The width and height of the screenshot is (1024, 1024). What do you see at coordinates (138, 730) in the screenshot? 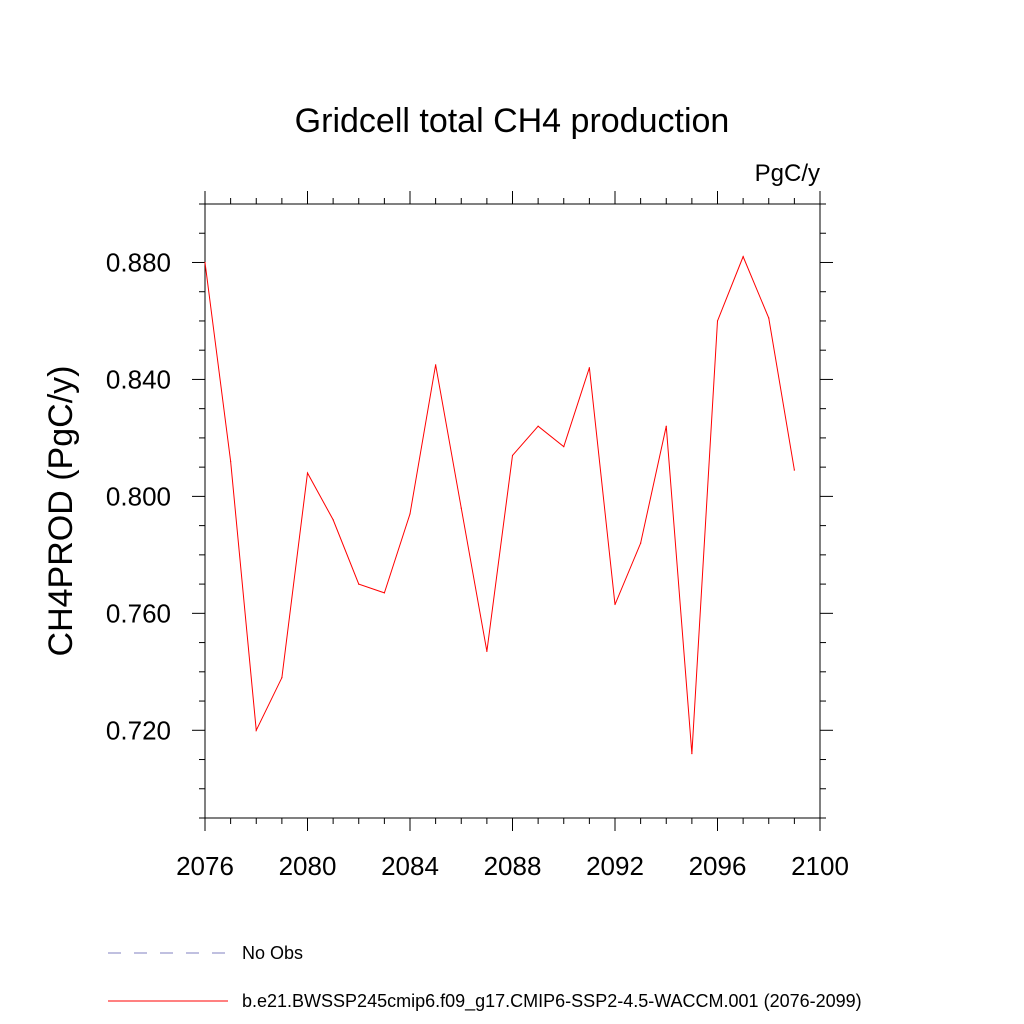
I see `y-tick-label: 0.720` at bounding box center [138, 730].